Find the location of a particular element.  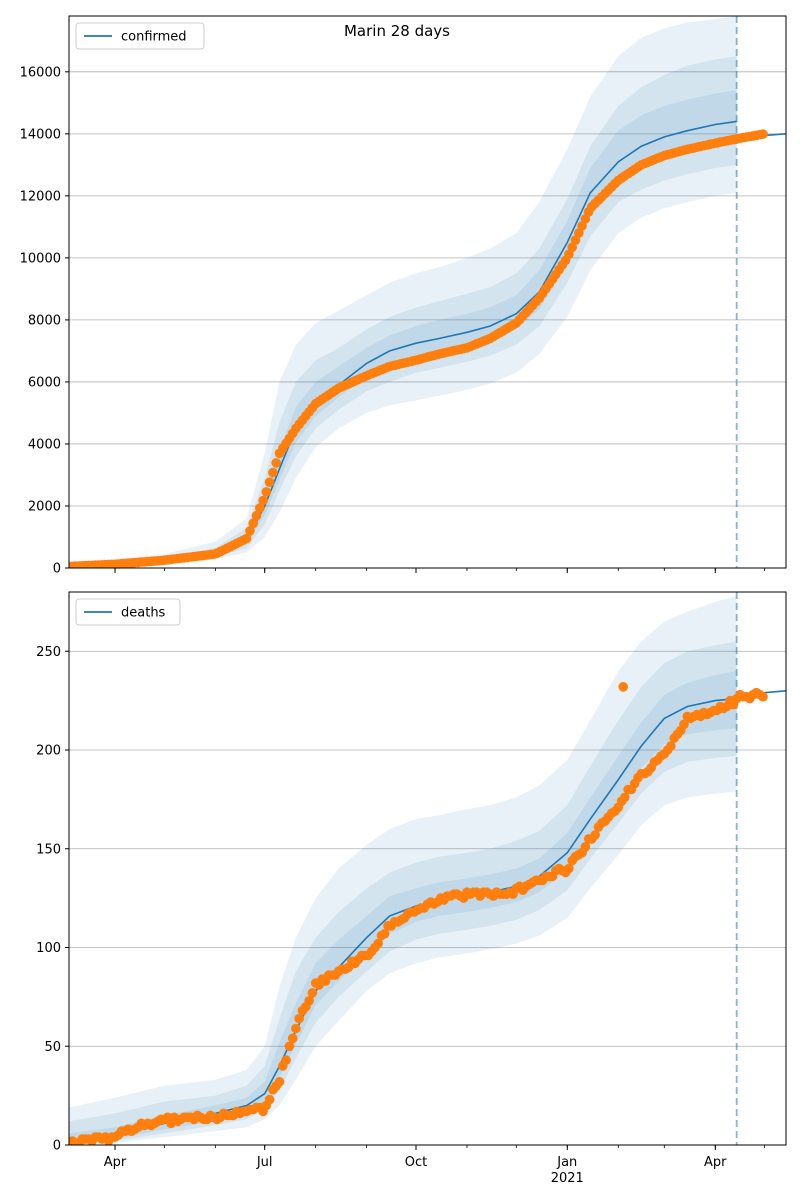

legend-label: deaths is located at coordinates (143, 613).